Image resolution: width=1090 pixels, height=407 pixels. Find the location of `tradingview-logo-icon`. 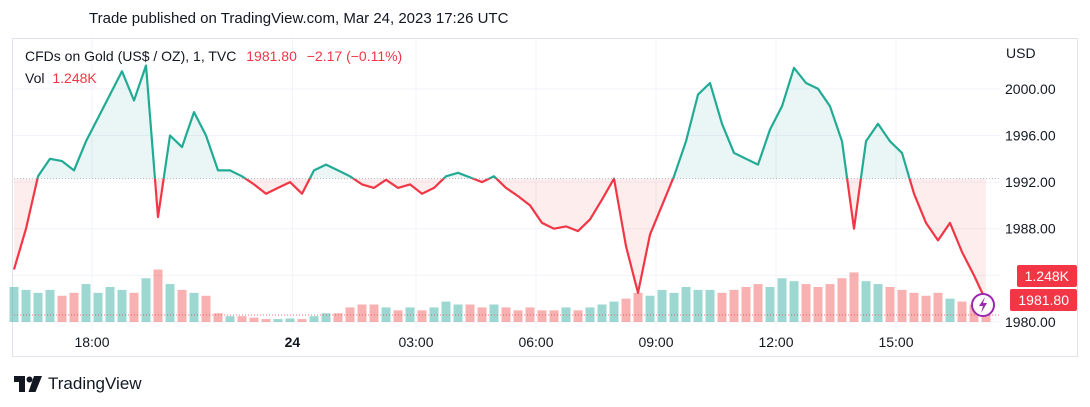

tradingview-logo-icon is located at coordinates (28, 384).